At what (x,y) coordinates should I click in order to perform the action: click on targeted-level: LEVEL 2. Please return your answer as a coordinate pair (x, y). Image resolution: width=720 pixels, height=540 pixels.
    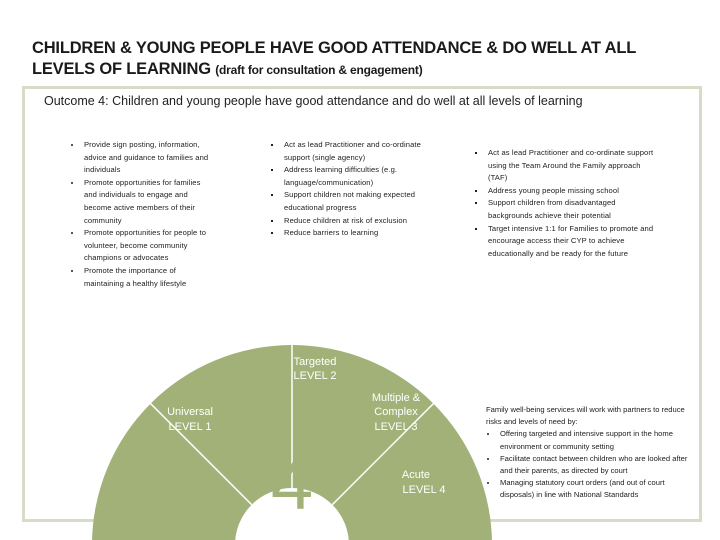
    Looking at the image, I should click on (314, 376).